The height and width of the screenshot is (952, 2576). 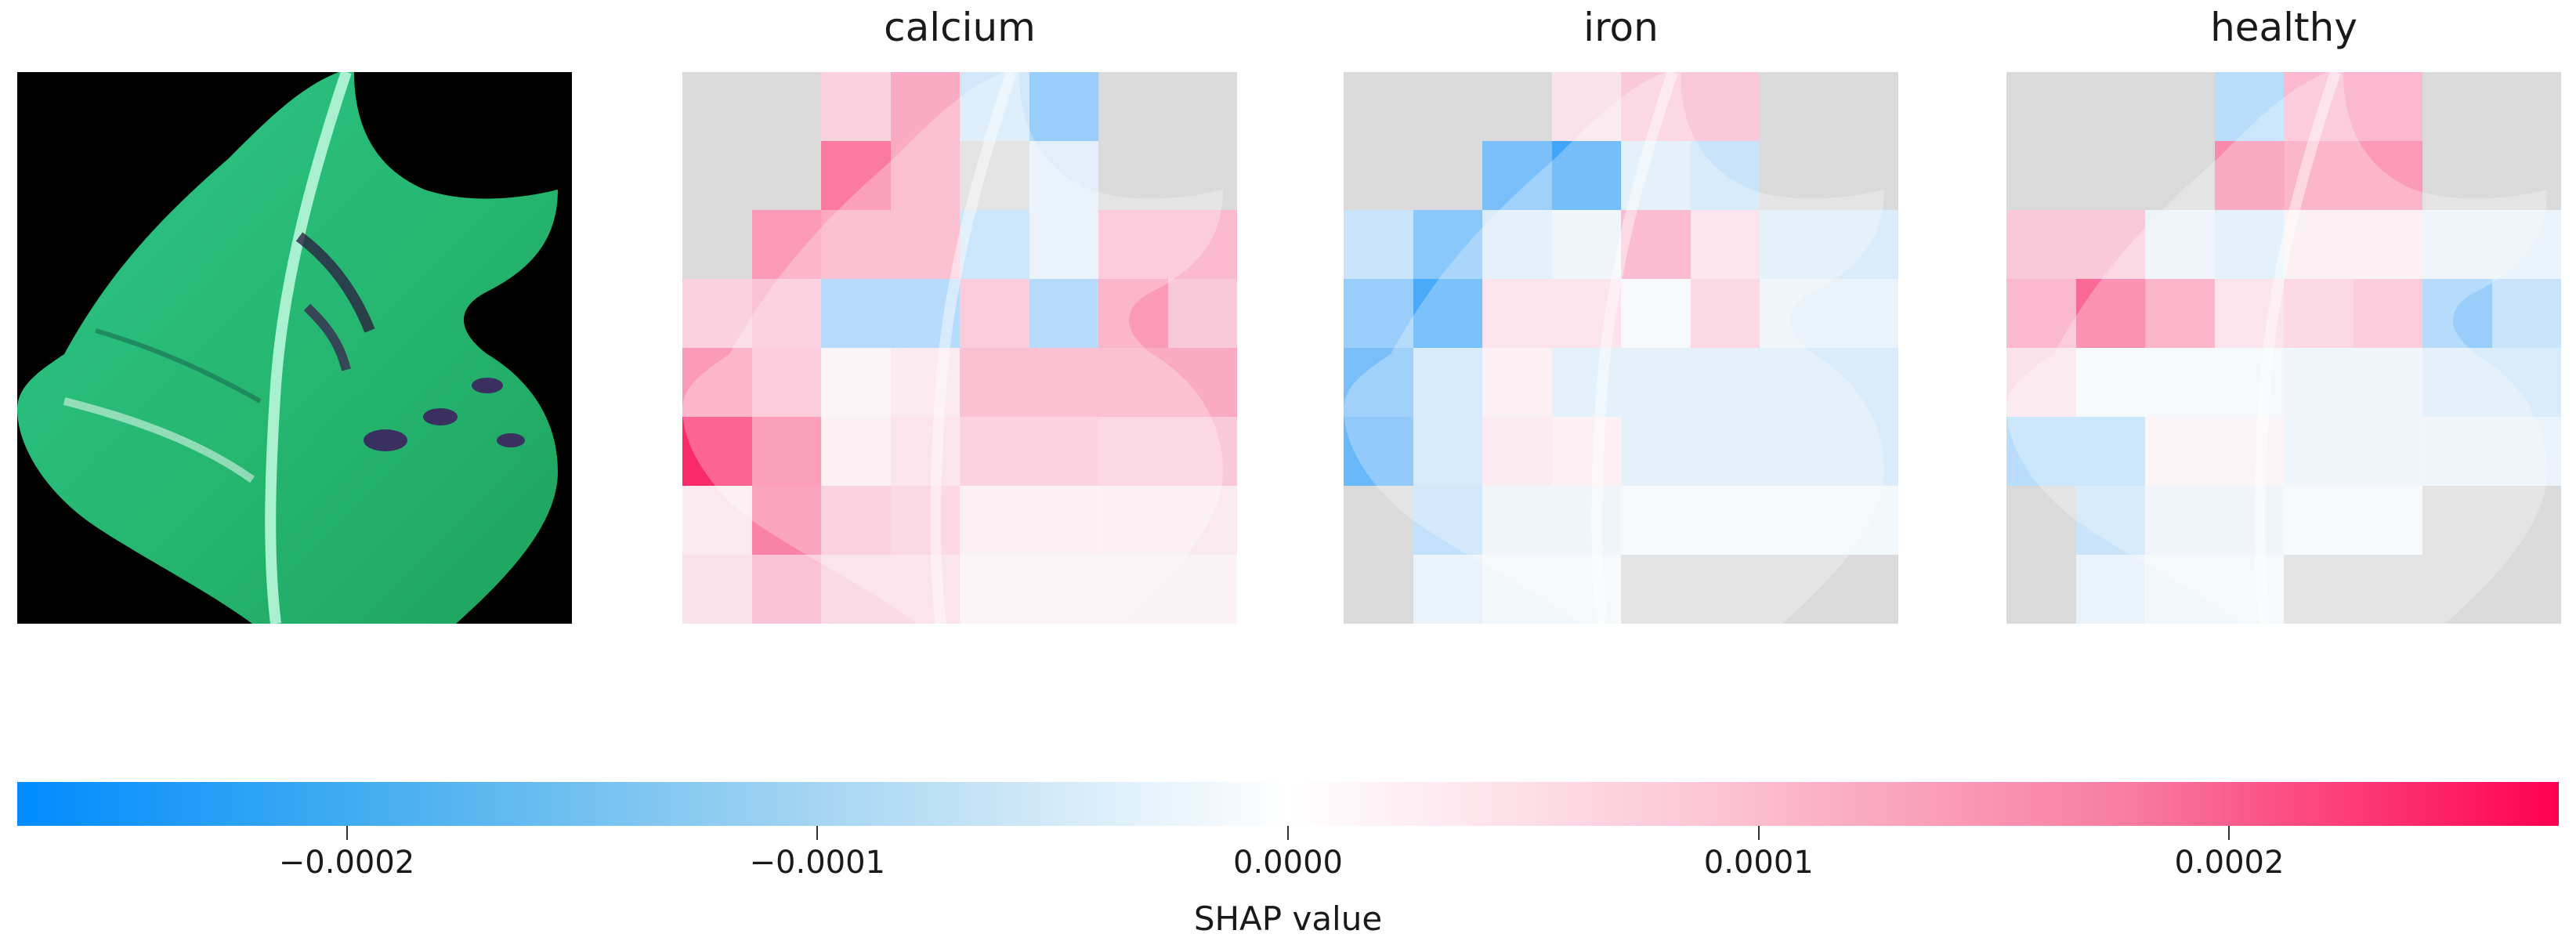 I want to click on panel-title-iron: iron, so click(x=1621, y=27).